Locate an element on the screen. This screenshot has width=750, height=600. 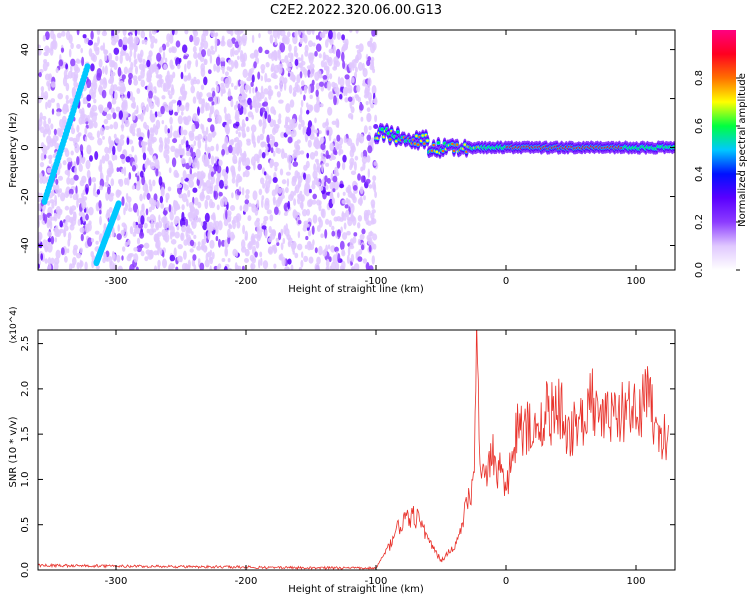
y-tick-label: 0 is located at coordinates (25, 147).